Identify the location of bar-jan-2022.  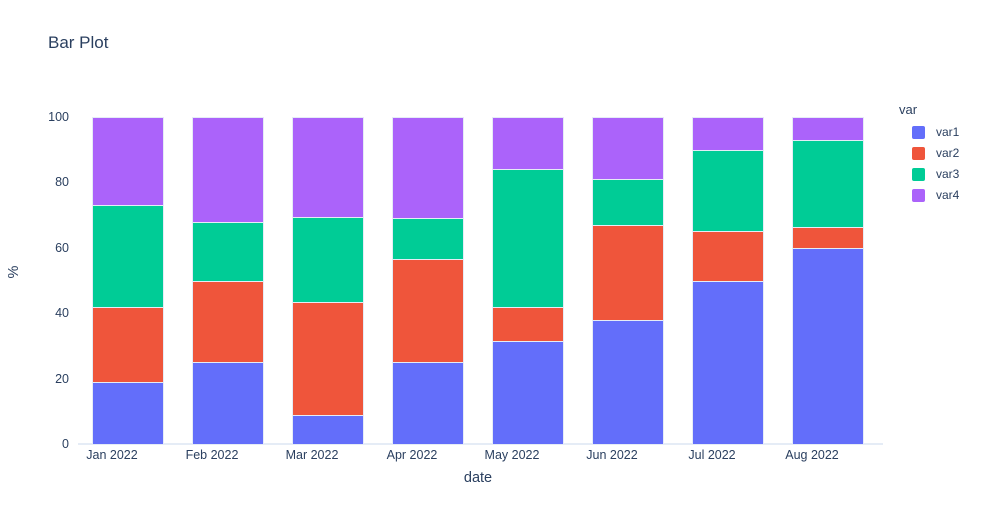
(128, 280).